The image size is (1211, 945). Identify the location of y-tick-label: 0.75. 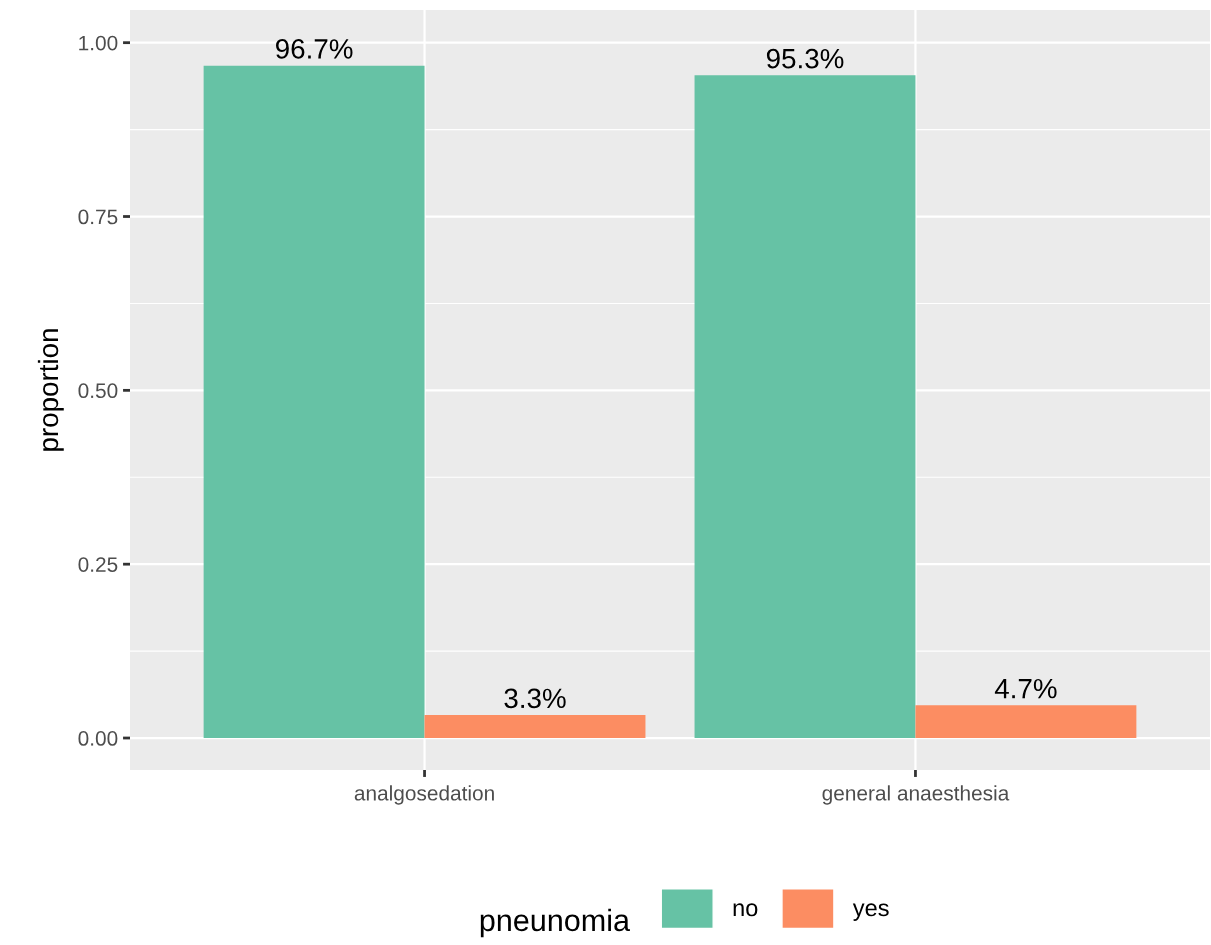
(98, 217).